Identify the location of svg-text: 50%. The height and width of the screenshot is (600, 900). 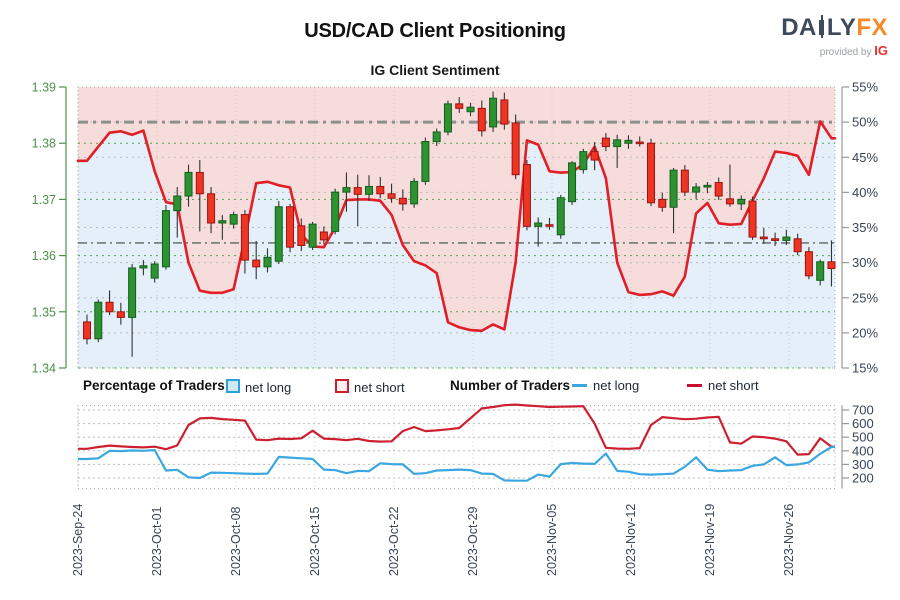
(865, 122).